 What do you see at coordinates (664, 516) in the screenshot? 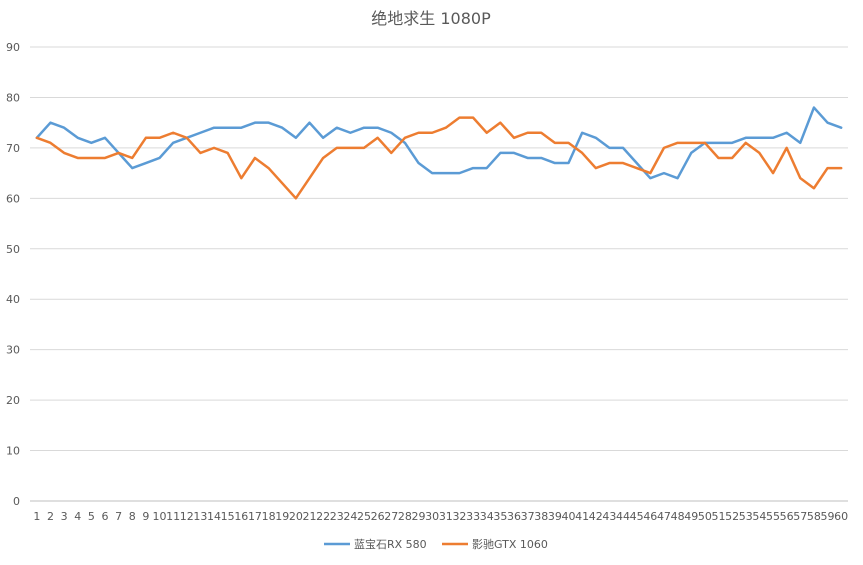
I see `x-tick-label: 47` at bounding box center [664, 516].